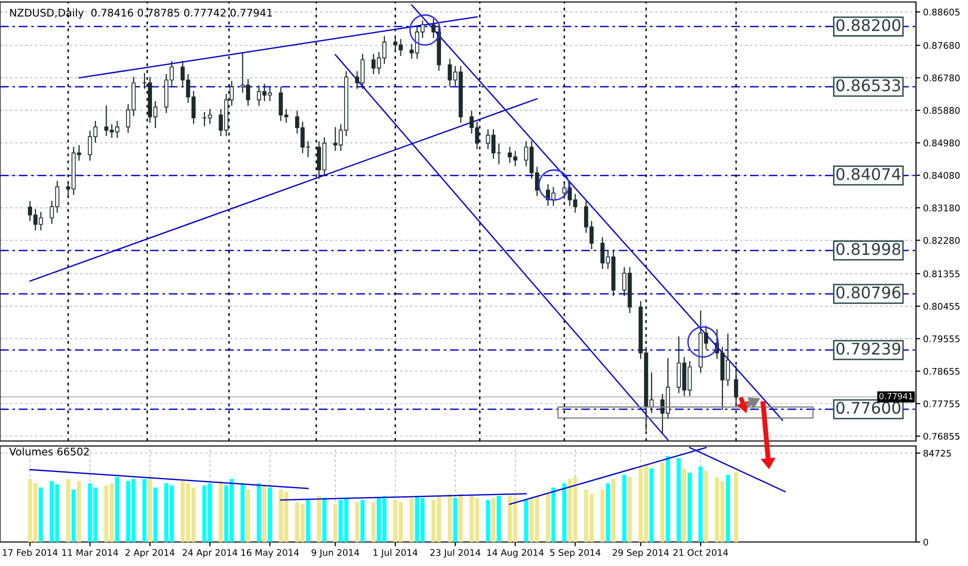 The width and height of the screenshot is (968, 566). I want to click on x-tick-label: 14 Aug 2014, so click(515, 553).